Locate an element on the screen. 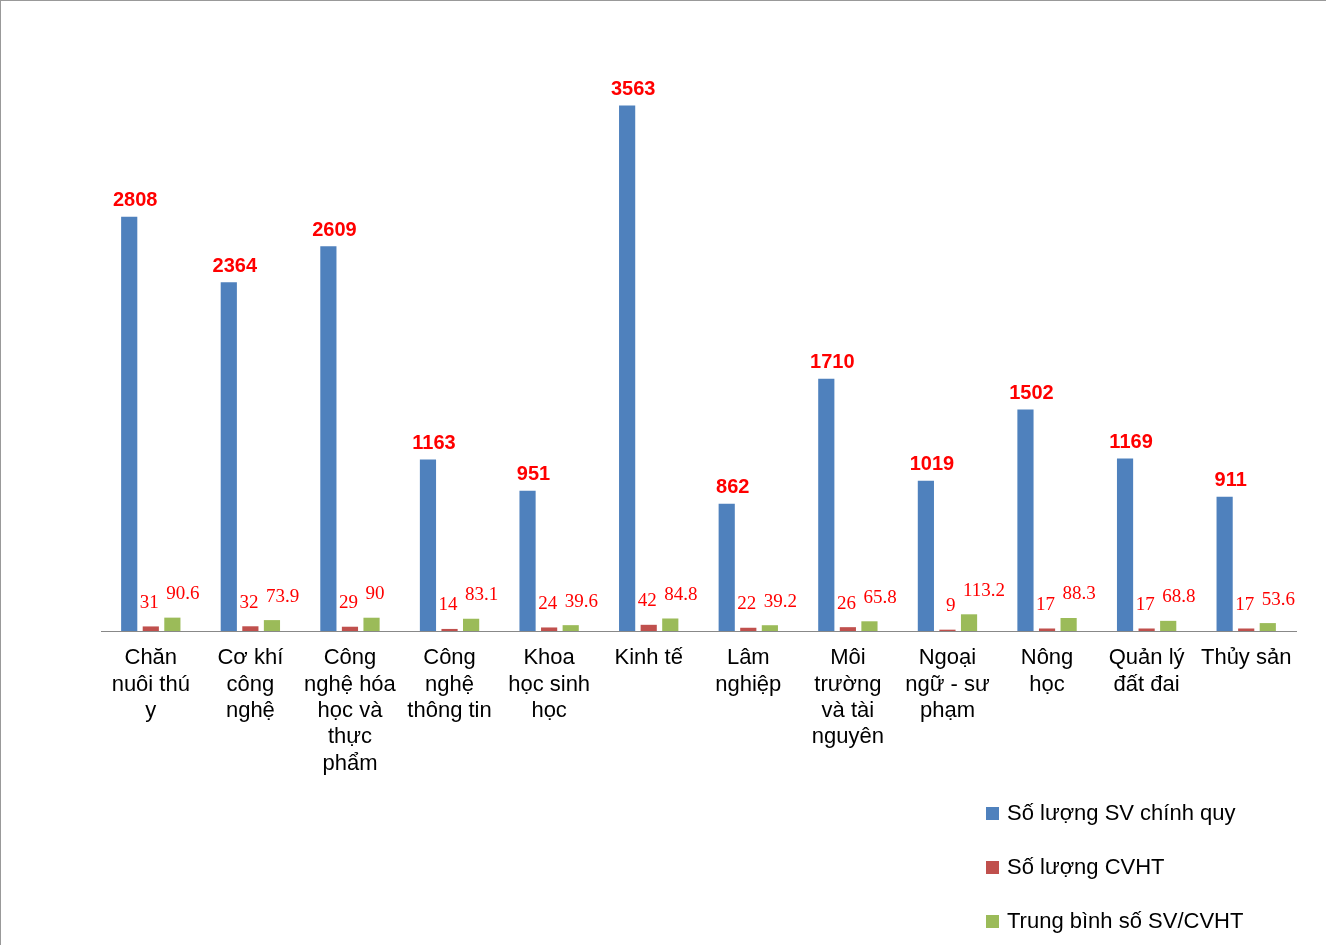 The width and height of the screenshot is (1327, 946). data-label: 42 is located at coordinates (647, 600).